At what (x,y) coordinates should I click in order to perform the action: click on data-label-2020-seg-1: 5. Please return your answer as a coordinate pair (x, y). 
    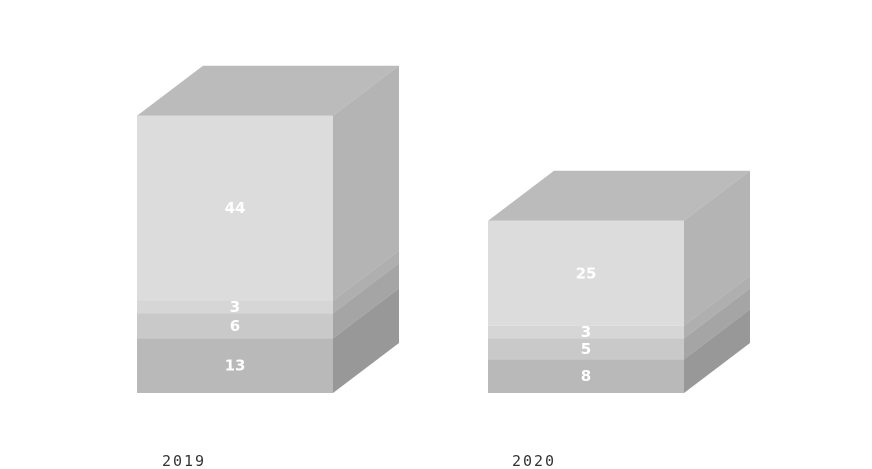
    Looking at the image, I should click on (586, 349).